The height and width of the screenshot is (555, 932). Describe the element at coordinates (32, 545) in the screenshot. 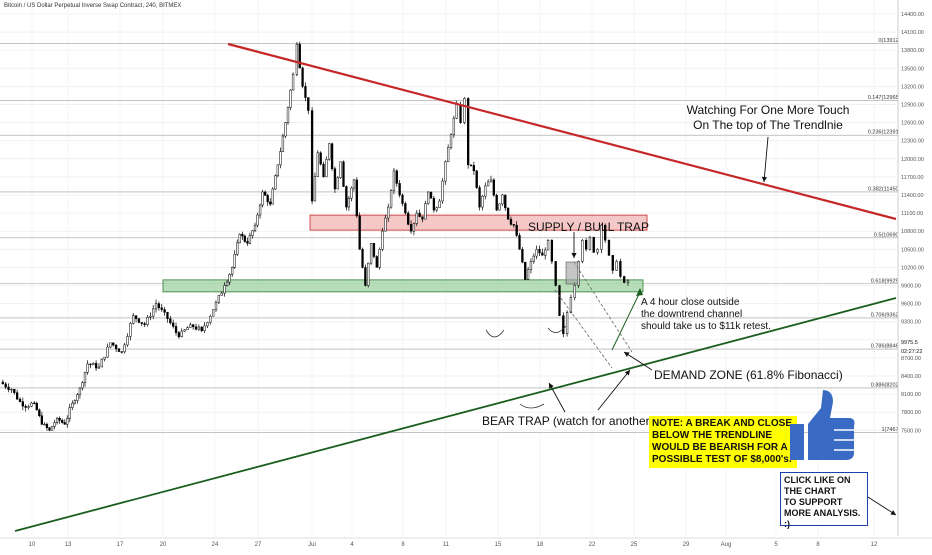

I see `x-tick-label: 10` at that location.